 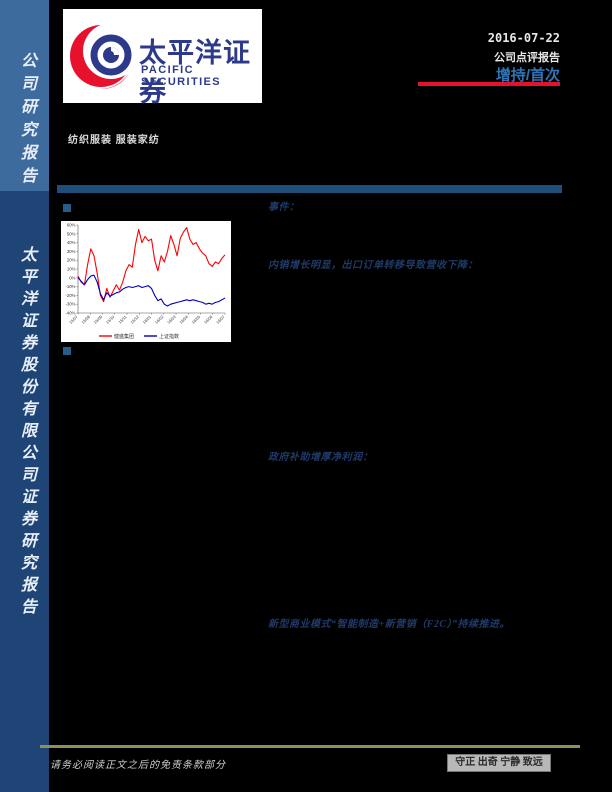 What do you see at coordinates (105, 58) in the screenshot?
I see `pacific-logo-icon` at bounding box center [105, 58].